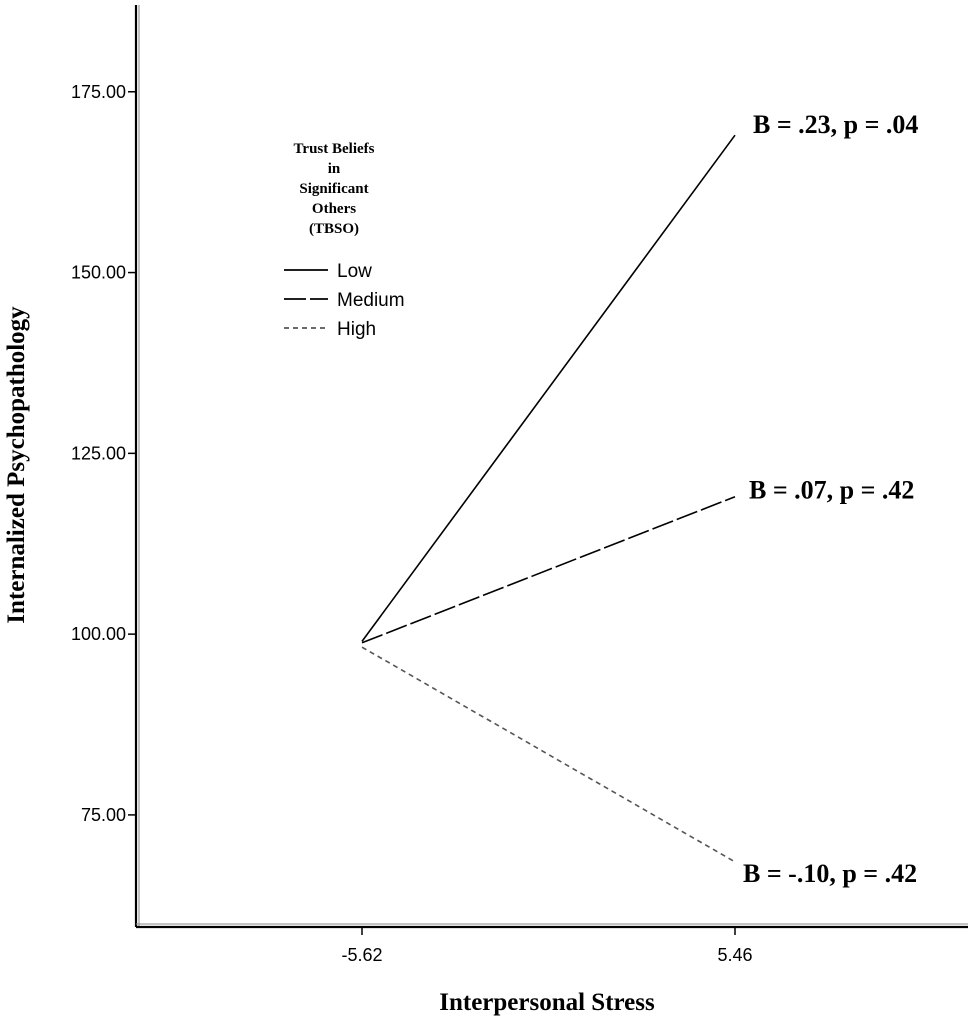 The width and height of the screenshot is (968, 1023). Describe the element at coordinates (548, 569) in the screenshot. I see `series-line-medium` at that location.